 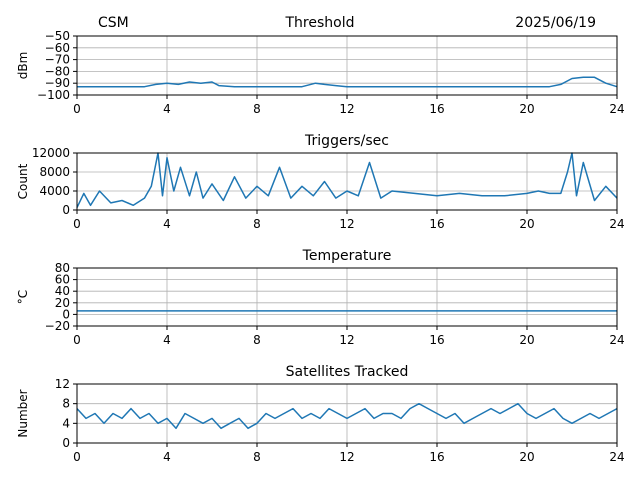 What do you see at coordinates (57, 48) in the screenshot?
I see `y-tick-label: −60` at bounding box center [57, 48].